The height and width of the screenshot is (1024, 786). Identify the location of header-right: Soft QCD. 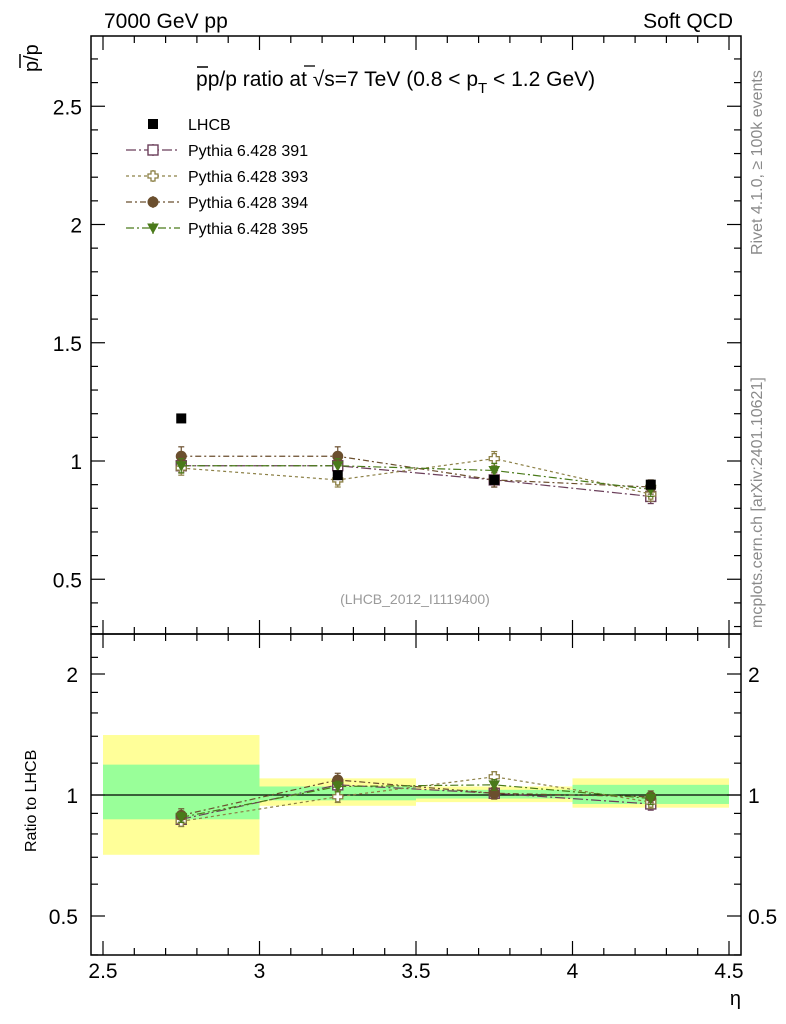
(688, 21).